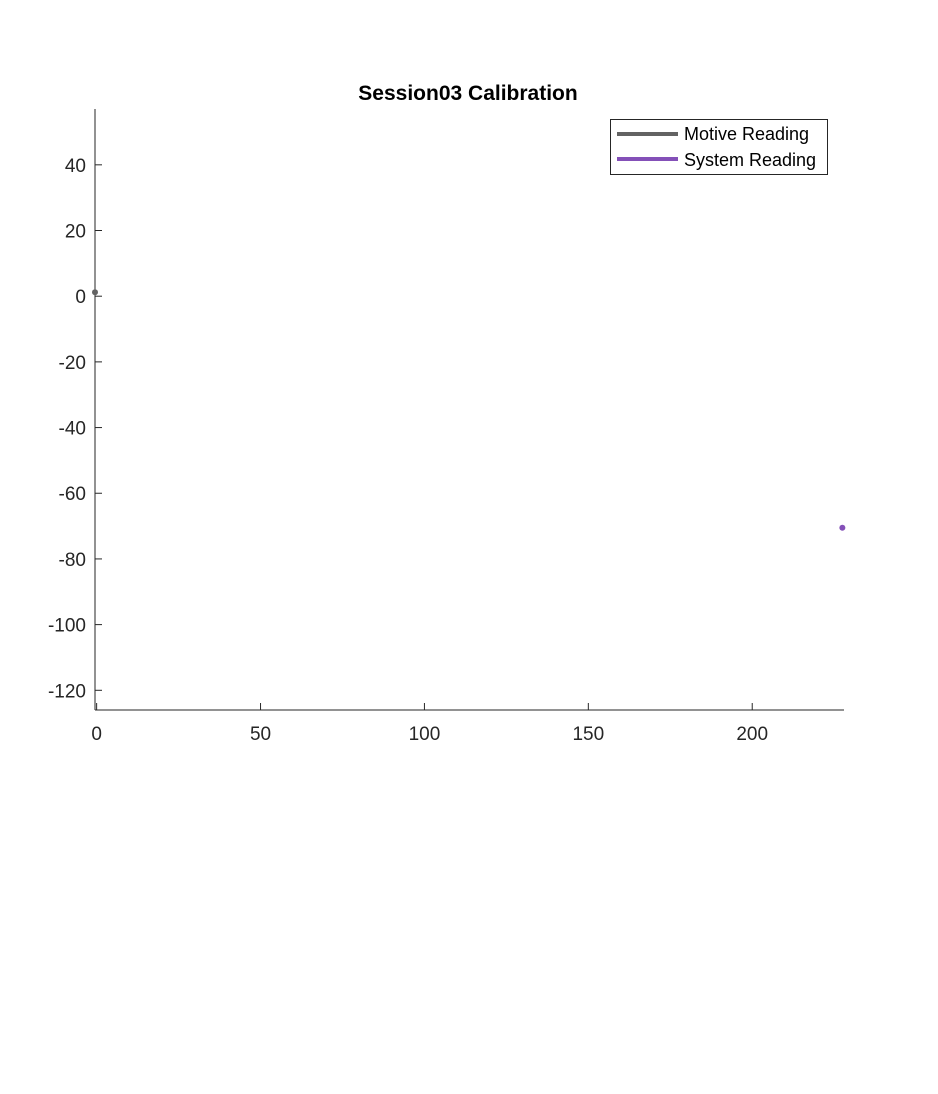 This screenshot has width=938, height=1094. I want to click on motive-reading-point, so click(95, 292).